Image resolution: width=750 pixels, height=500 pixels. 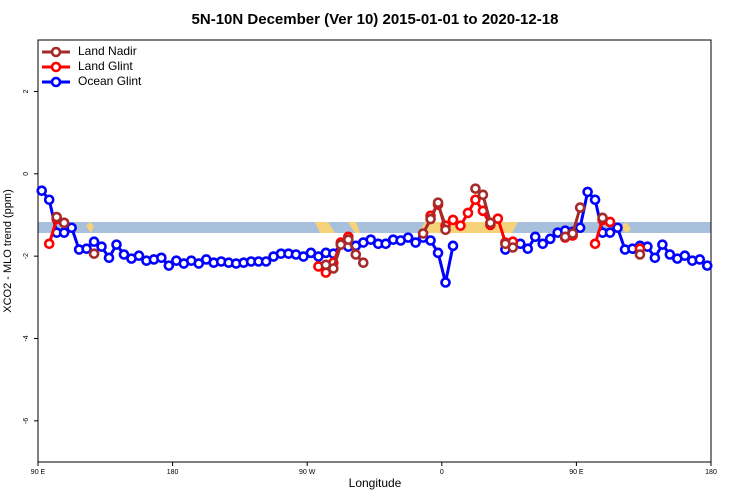 What do you see at coordinates (26, 338) in the screenshot?
I see `y-tick-label: -4` at bounding box center [26, 338].